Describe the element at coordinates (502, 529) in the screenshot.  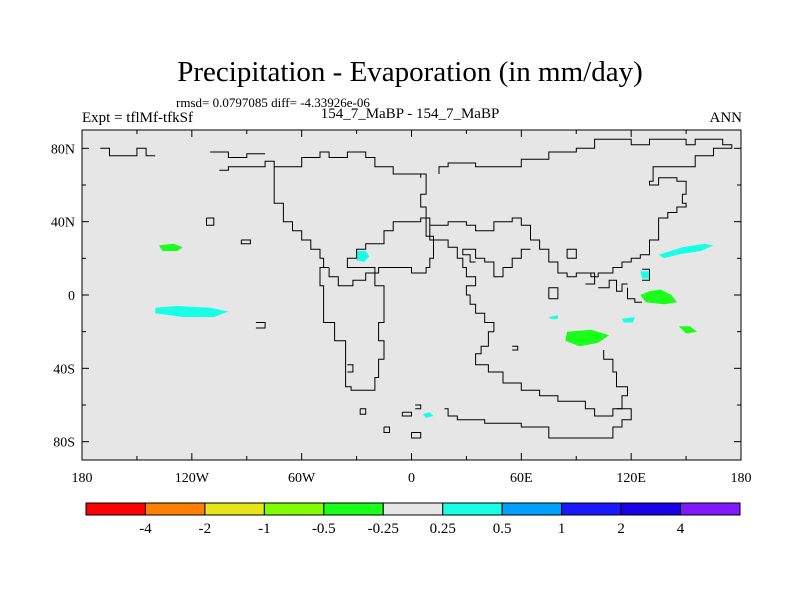
I see `colorbar-label: 0.5` at that location.